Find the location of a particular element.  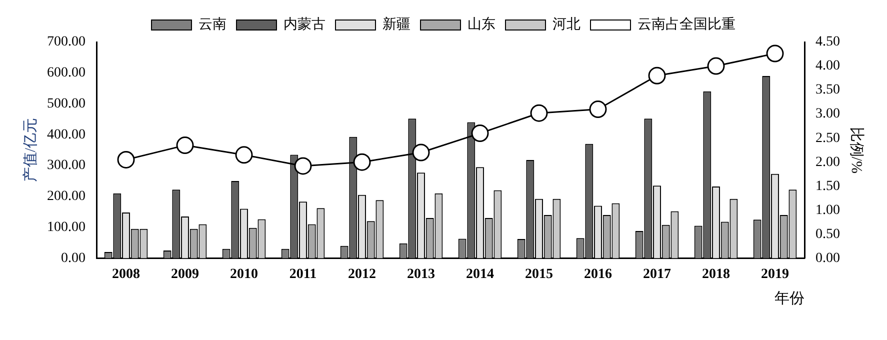

x-tick-label: 2013 is located at coordinates (421, 274).